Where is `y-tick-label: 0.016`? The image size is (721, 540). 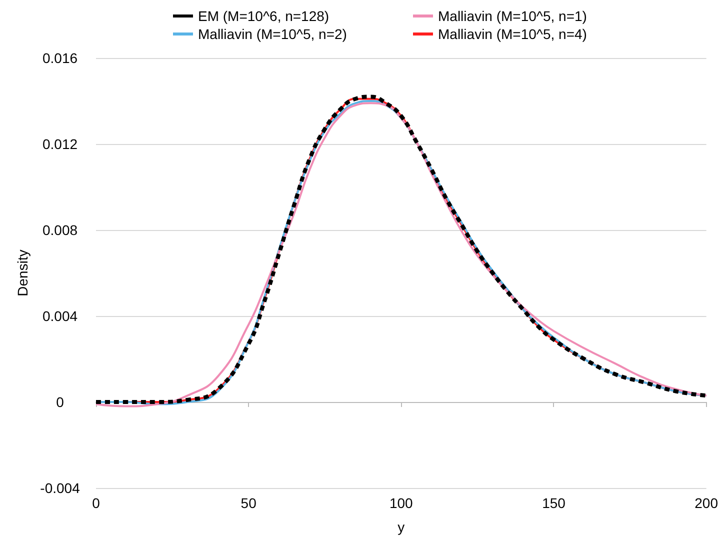
y-tick-label: 0.016 is located at coordinates (60, 58).